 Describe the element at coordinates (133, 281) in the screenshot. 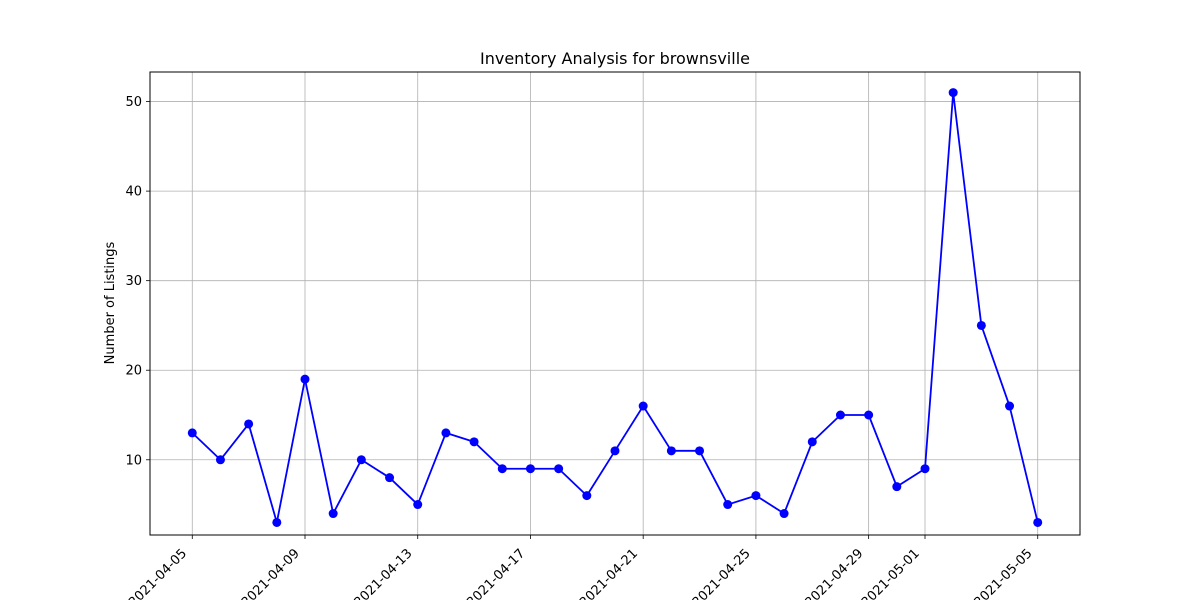

I see `y-tick-label: 30` at that location.